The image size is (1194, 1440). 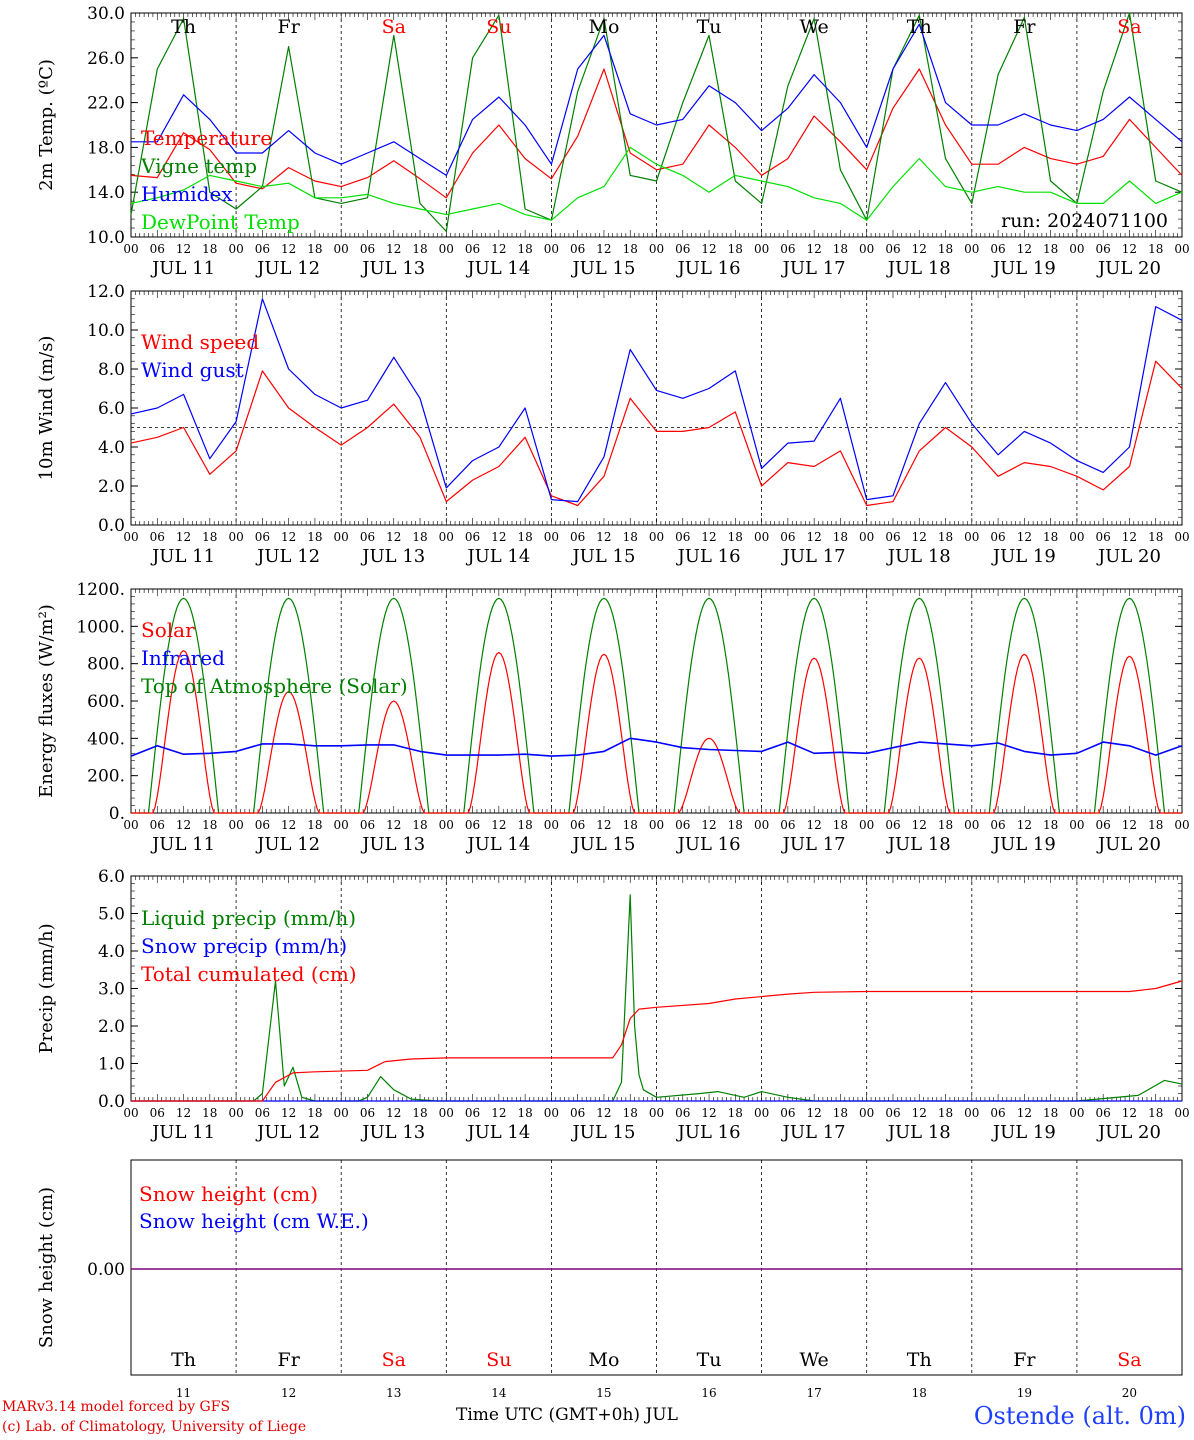 What do you see at coordinates (392, 556) in the screenshot?
I see `date-label: JUL 13` at bounding box center [392, 556].